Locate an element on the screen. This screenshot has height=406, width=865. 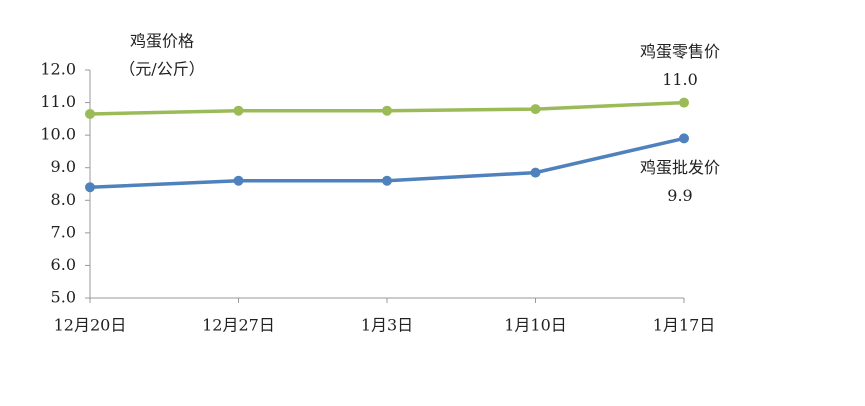
series-label: 鸡蛋零售价 is located at coordinates (680, 51).